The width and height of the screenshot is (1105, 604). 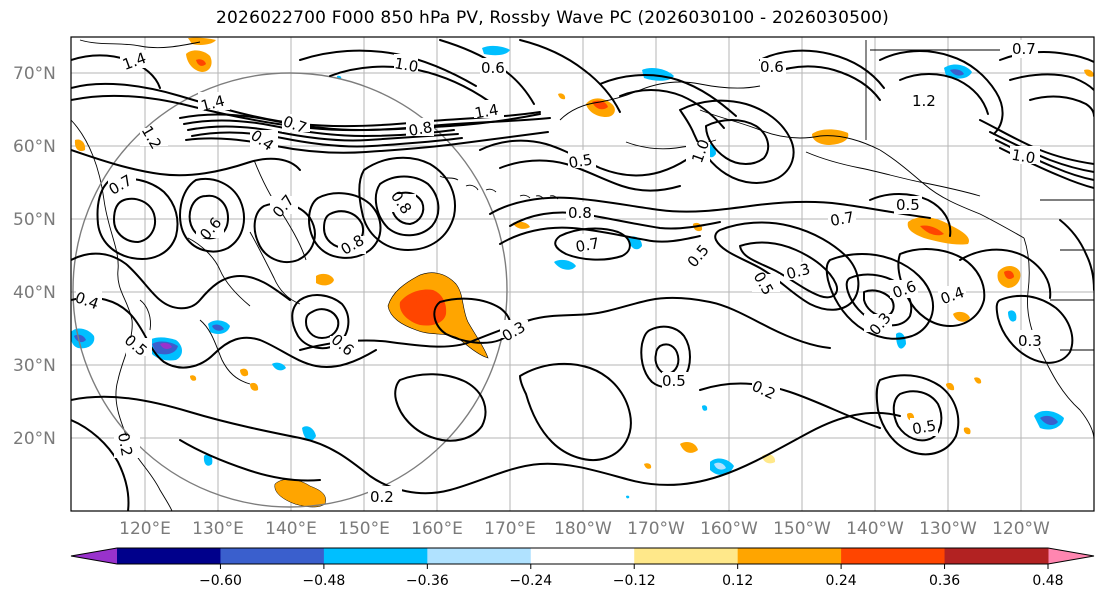 What do you see at coordinates (656, 529) in the screenshot?
I see `lon-label: 170°W` at bounding box center [656, 529].